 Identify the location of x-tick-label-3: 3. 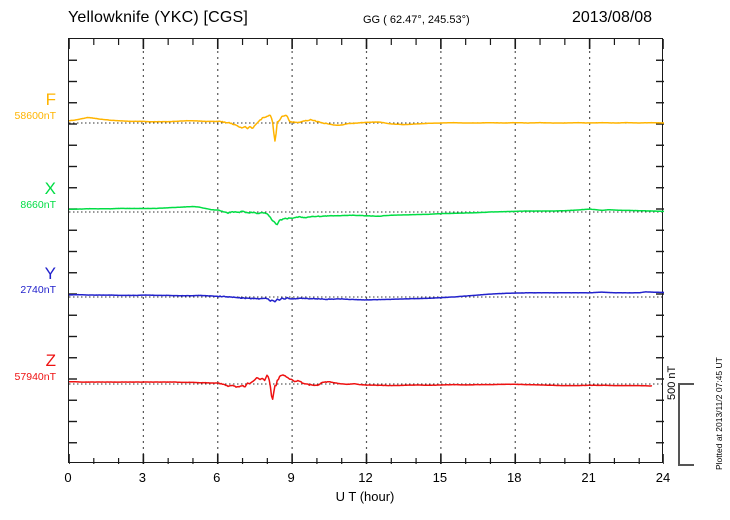
(142, 477).